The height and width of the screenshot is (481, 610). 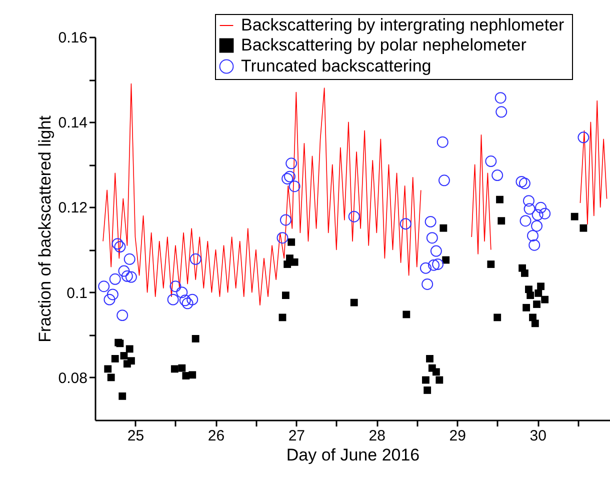 What do you see at coordinates (384, 45) in the screenshot?
I see `legend-label: Backscattering by polar nephelometer` at bounding box center [384, 45].